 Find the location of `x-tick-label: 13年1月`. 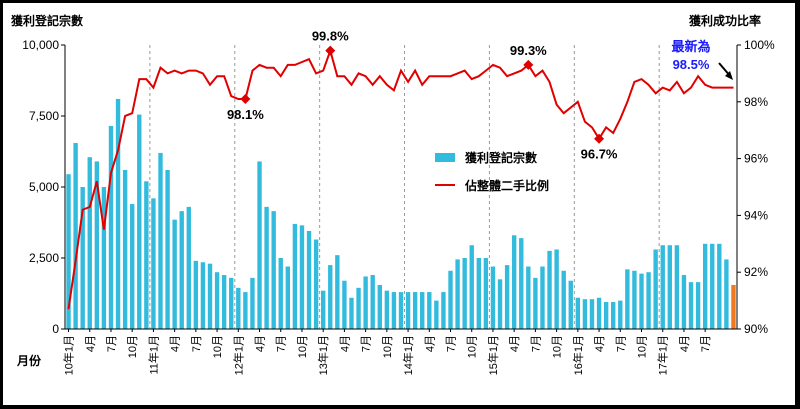

x-tick-label: 13年1月 is located at coordinates (323, 355).